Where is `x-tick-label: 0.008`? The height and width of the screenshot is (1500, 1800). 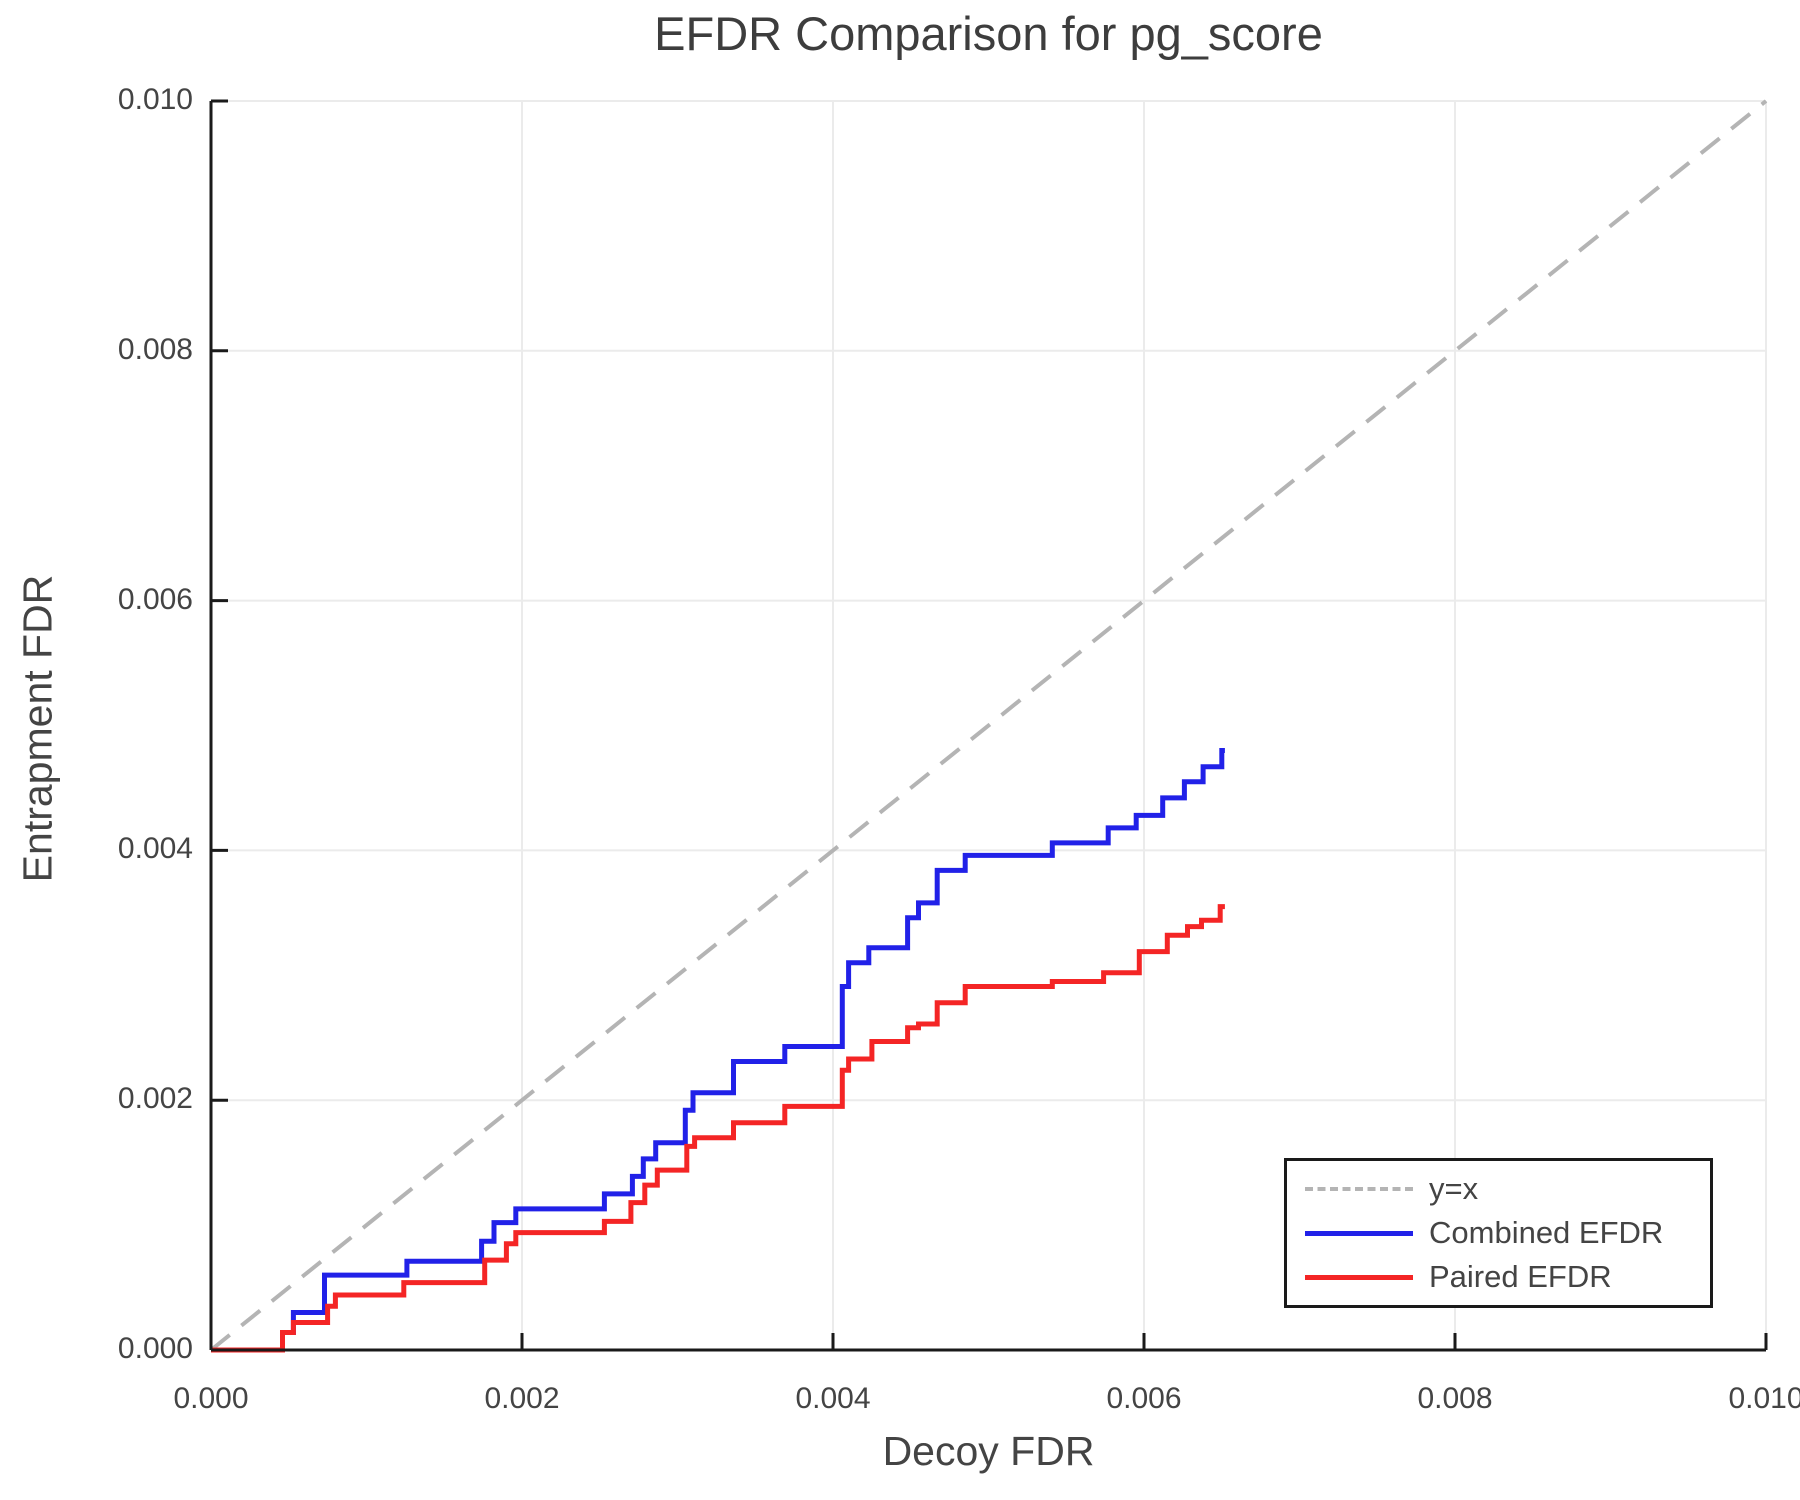
x-tick-label: 0.008 is located at coordinates (1455, 1398).